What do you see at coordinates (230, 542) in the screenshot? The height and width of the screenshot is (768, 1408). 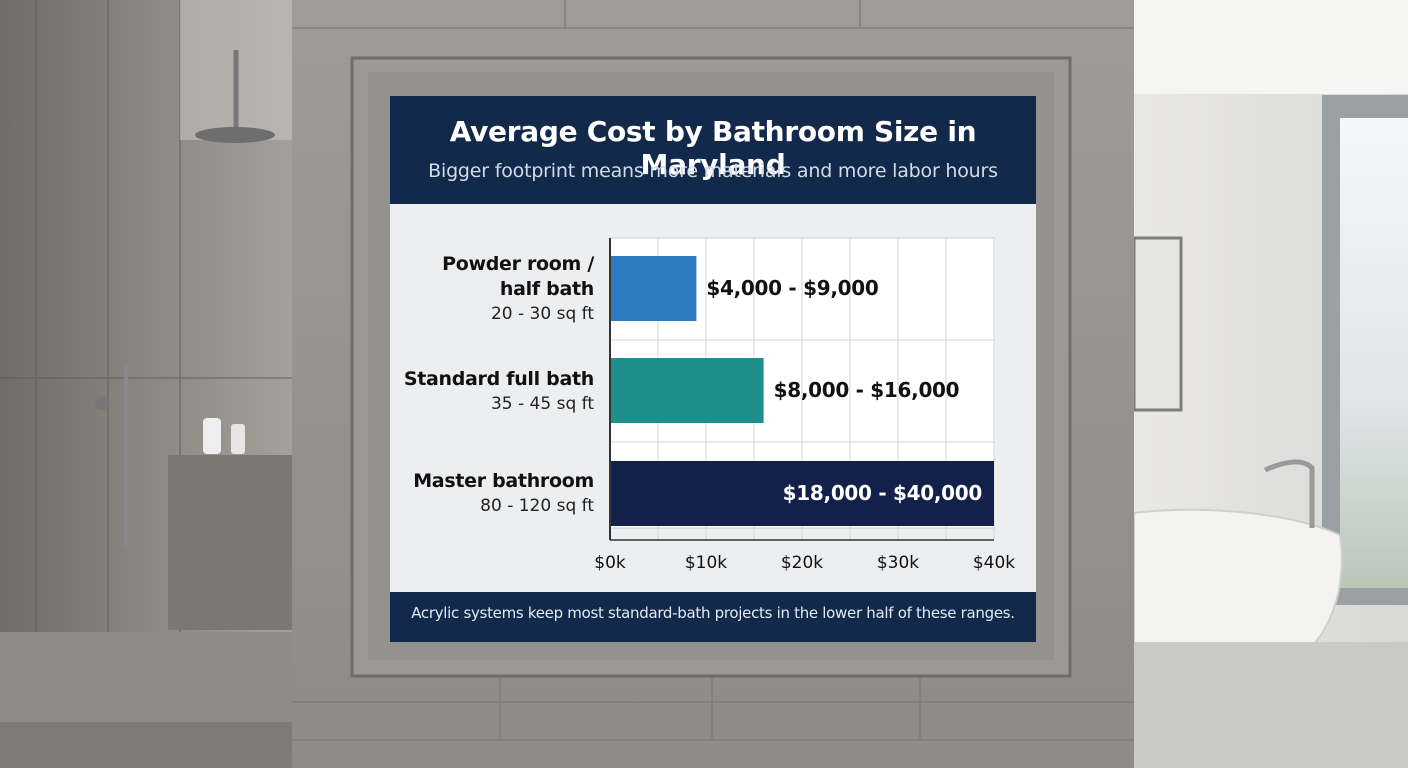 I see `shower-niche` at bounding box center [230, 542].